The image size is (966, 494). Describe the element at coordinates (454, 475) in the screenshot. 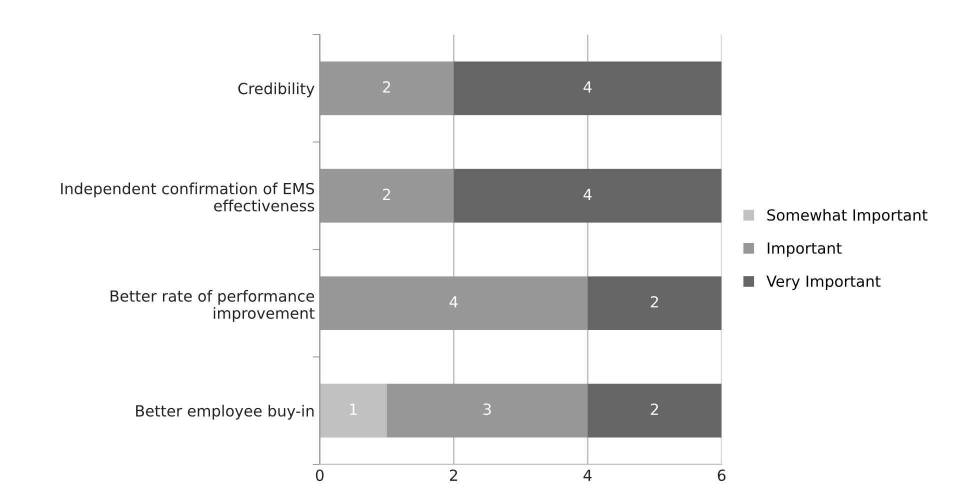

I see `x-tick-label: 2` at that location.